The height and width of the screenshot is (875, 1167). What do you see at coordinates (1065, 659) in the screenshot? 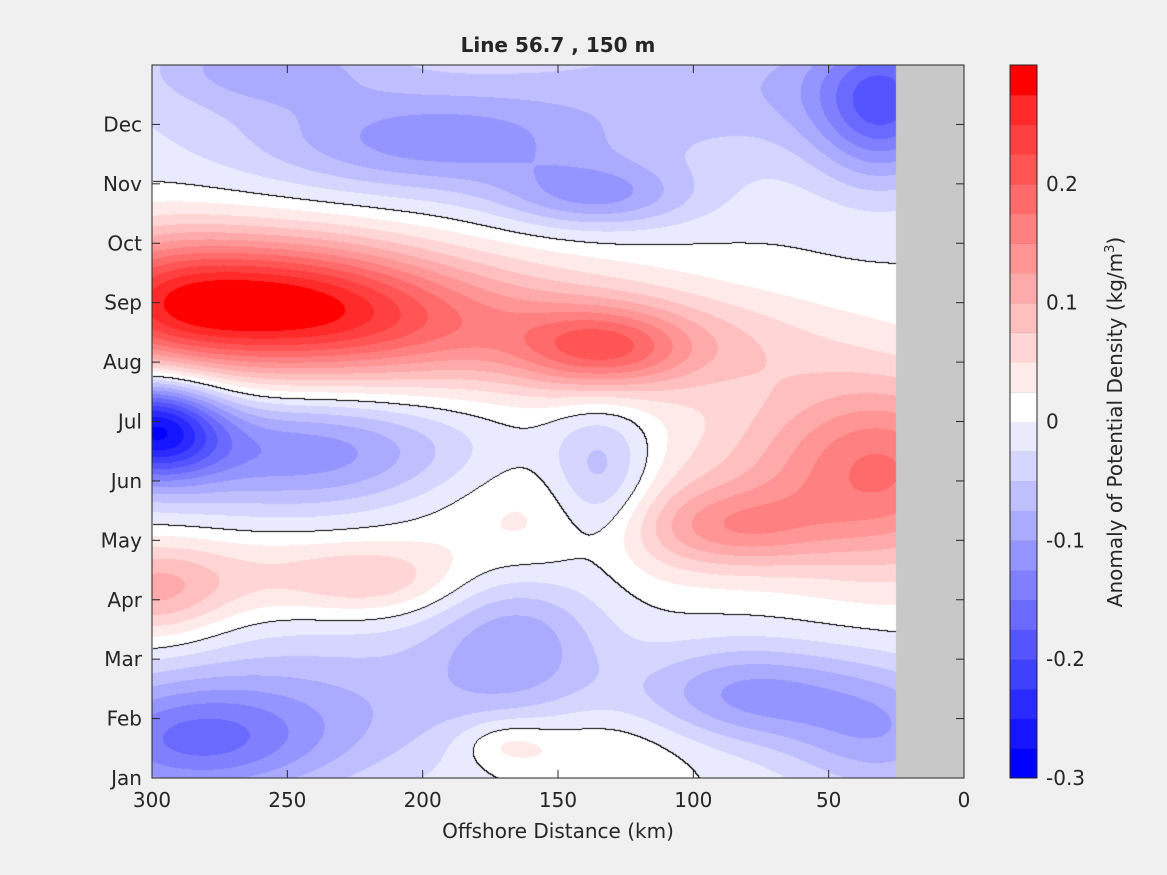
I see `colorbar-tick-label: -0.2` at bounding box center [1065, 659].